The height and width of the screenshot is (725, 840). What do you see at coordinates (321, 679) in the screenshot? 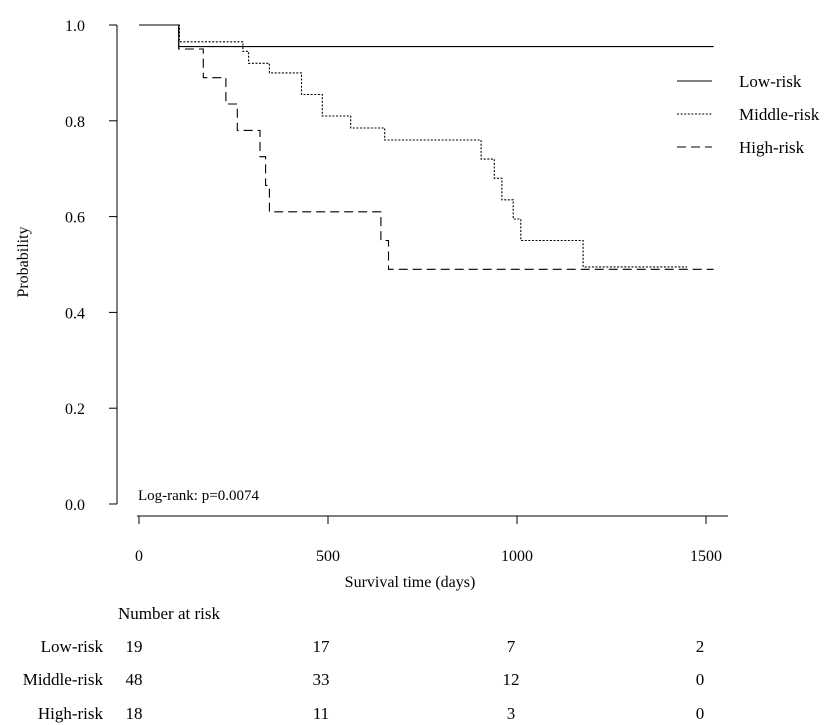
I see `risk-count: 33` at bounding box center [321, 679].